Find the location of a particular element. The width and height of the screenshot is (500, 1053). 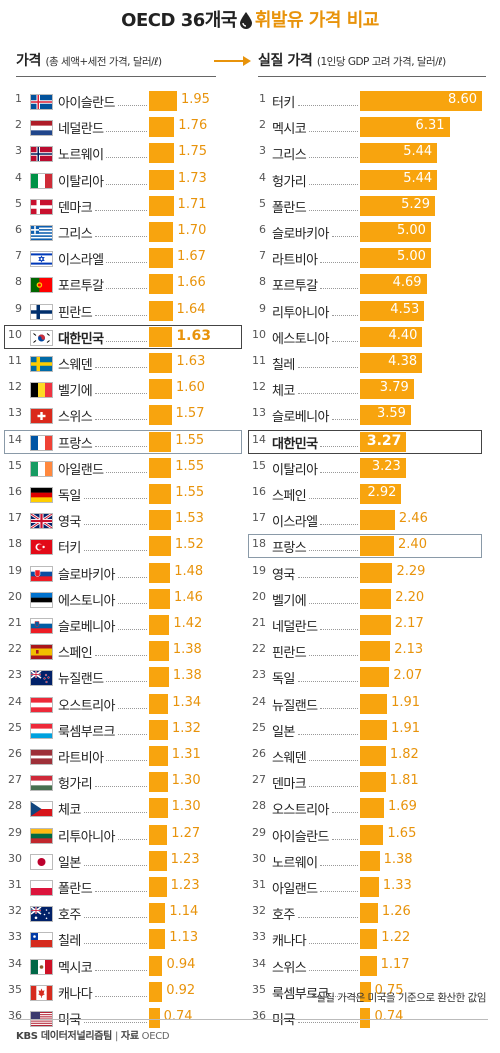

left-country-label: 그리스 is located at coordinates (75, 234).